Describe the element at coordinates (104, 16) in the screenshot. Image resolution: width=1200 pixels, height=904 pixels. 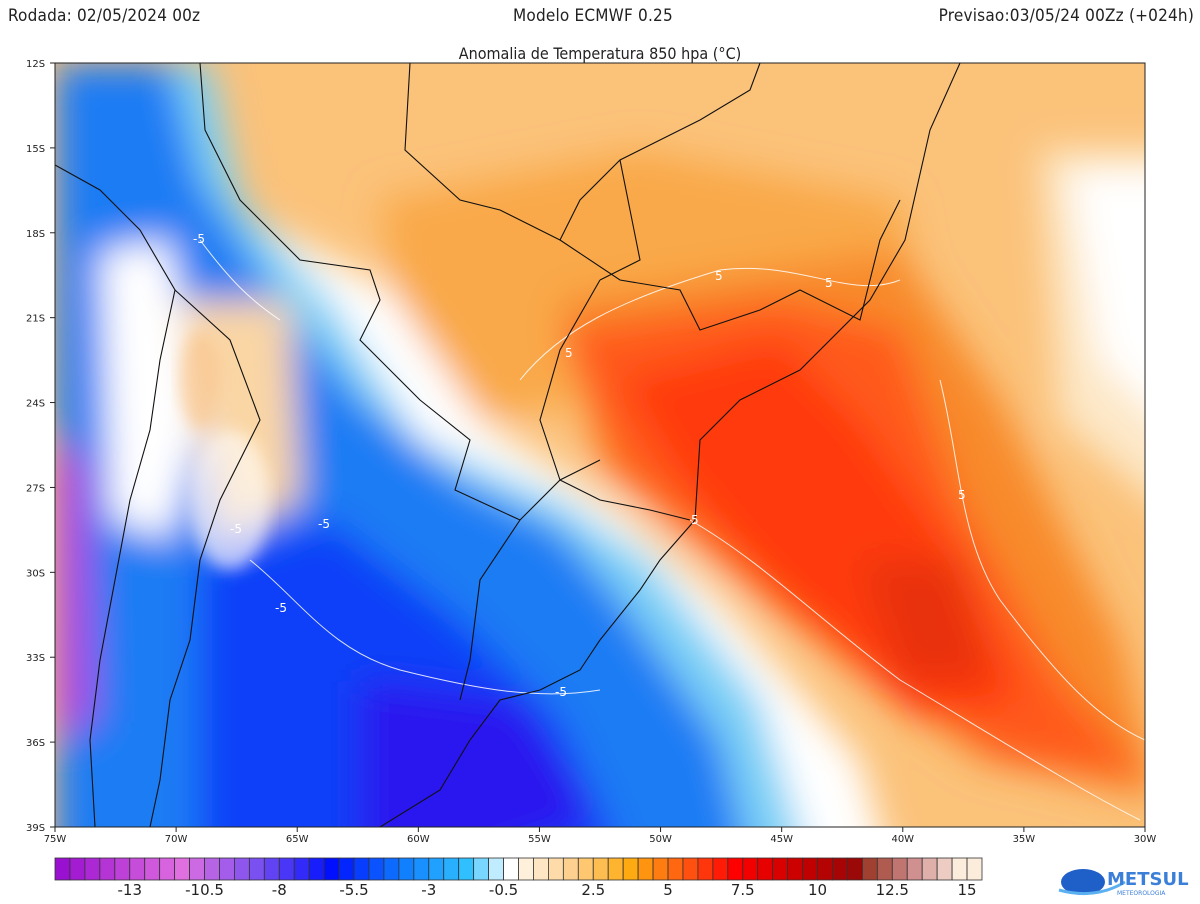
I see `run-label: Rodada: 02/05/2024 00z` at that location.